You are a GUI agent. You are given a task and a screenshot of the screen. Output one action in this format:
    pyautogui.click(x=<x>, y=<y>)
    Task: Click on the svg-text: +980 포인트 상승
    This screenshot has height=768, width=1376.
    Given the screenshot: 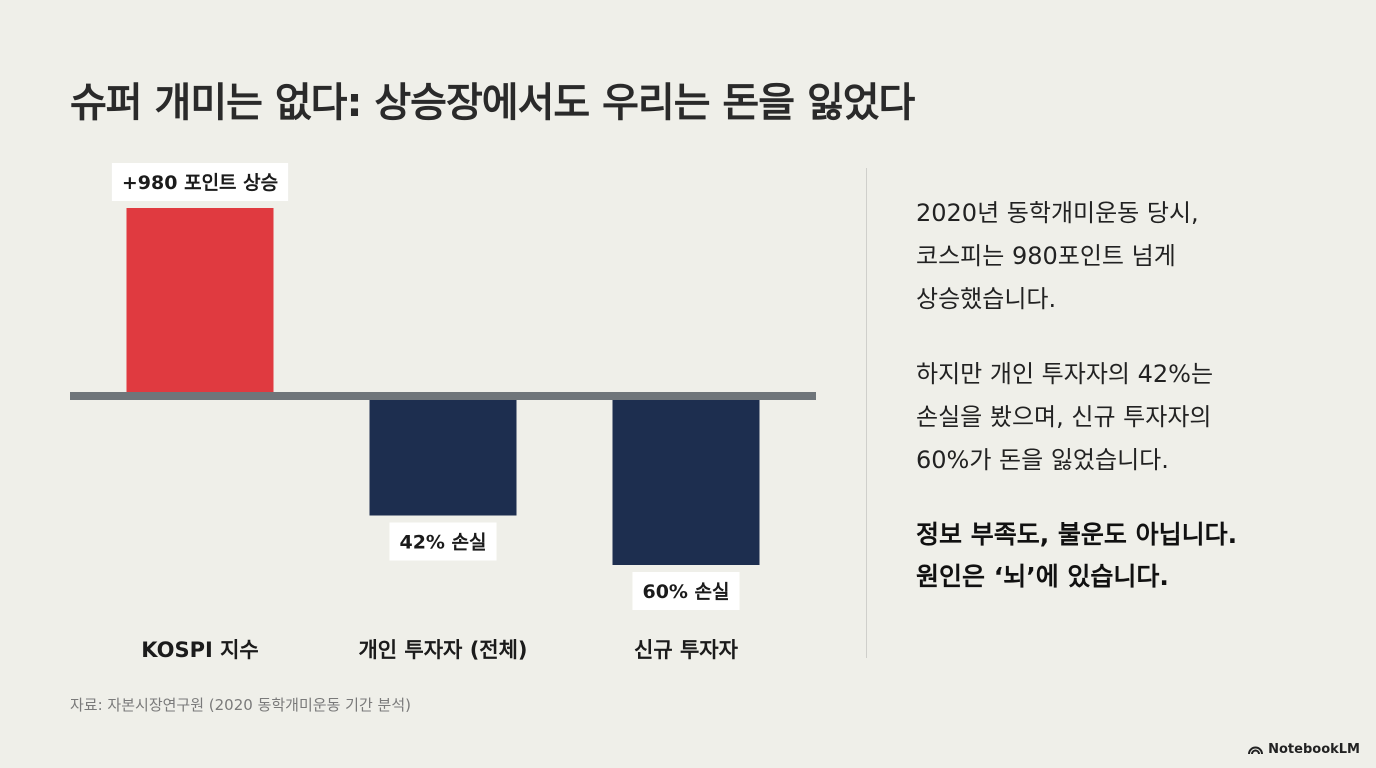 What is the action you would take?
    pyautogui.click(x=200, y=183)
    